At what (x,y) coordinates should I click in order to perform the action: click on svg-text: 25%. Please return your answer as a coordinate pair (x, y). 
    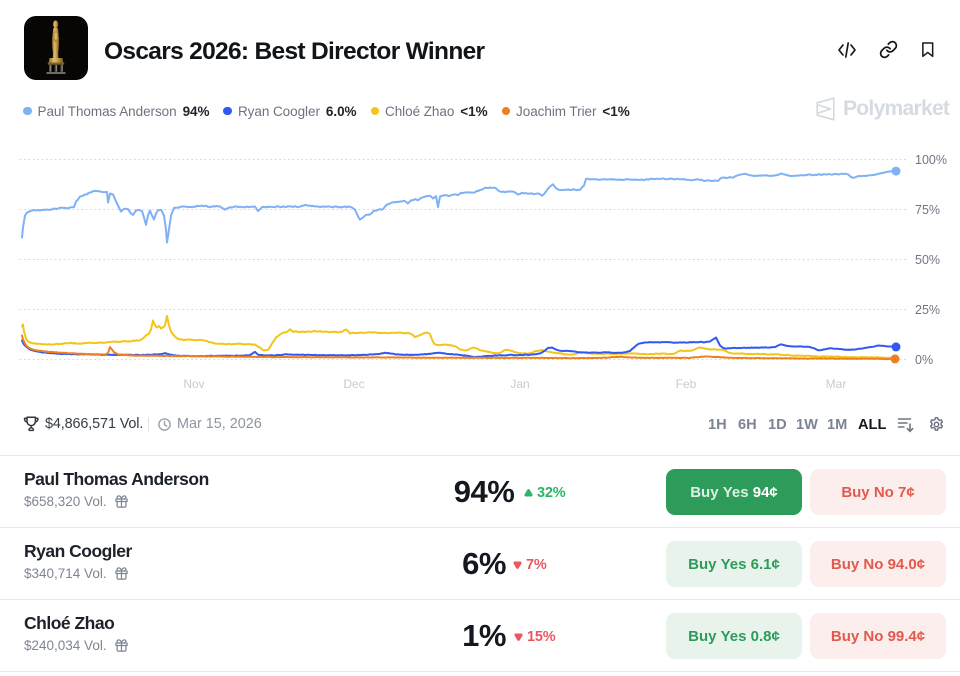
    Looking at the image, I should click on (927, 310).